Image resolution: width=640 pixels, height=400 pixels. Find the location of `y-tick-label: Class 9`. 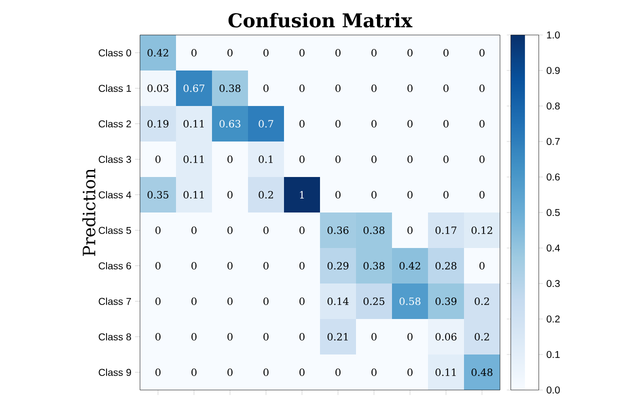

y-tick-label: Class 9 is located at coordinates (115, 372).